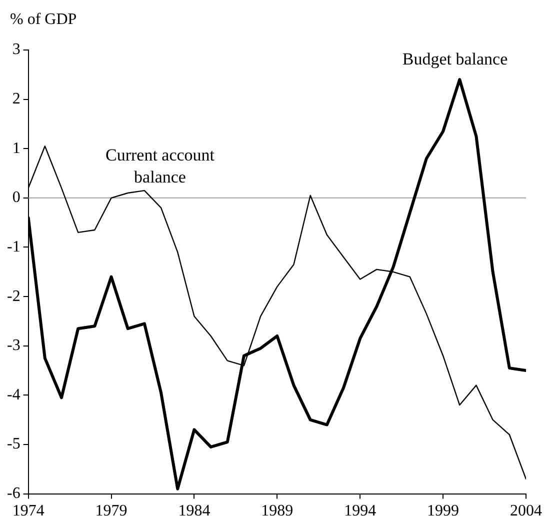 Image resolution: width=548 pixels, height=528 pixels. Describe the element at coordinates (443, 511) in the screenshot. I see `x-tick-label: 1999` at that location.